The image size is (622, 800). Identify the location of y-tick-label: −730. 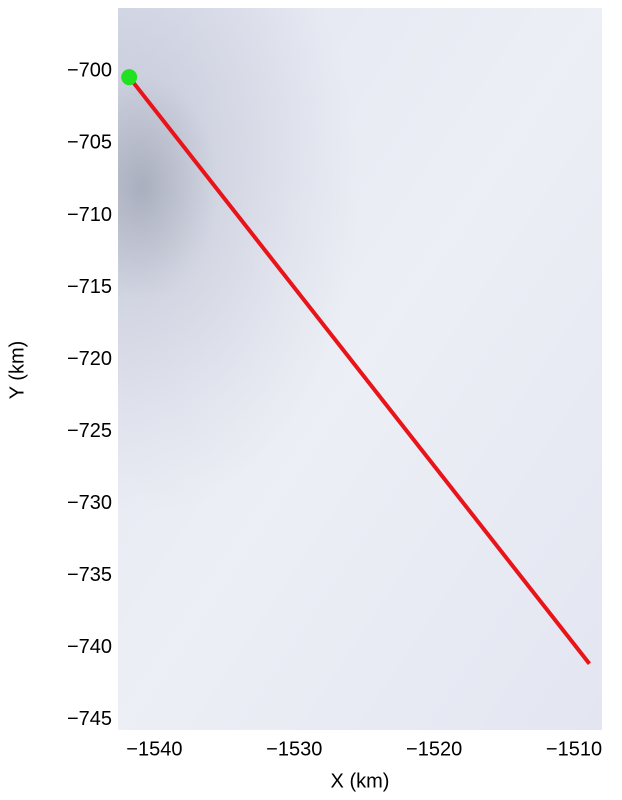
(89, 503).